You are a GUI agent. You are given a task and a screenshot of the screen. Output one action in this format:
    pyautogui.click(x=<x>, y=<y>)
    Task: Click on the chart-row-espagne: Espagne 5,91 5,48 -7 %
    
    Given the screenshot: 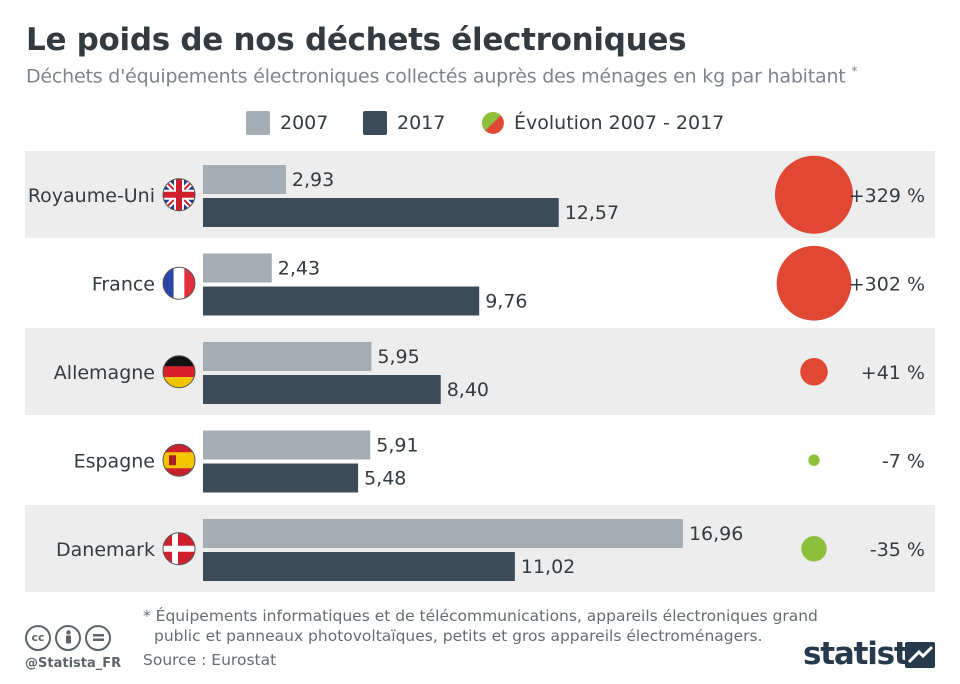 What is the action you would take?
    pyautogui.click(x=499, y=461)
    